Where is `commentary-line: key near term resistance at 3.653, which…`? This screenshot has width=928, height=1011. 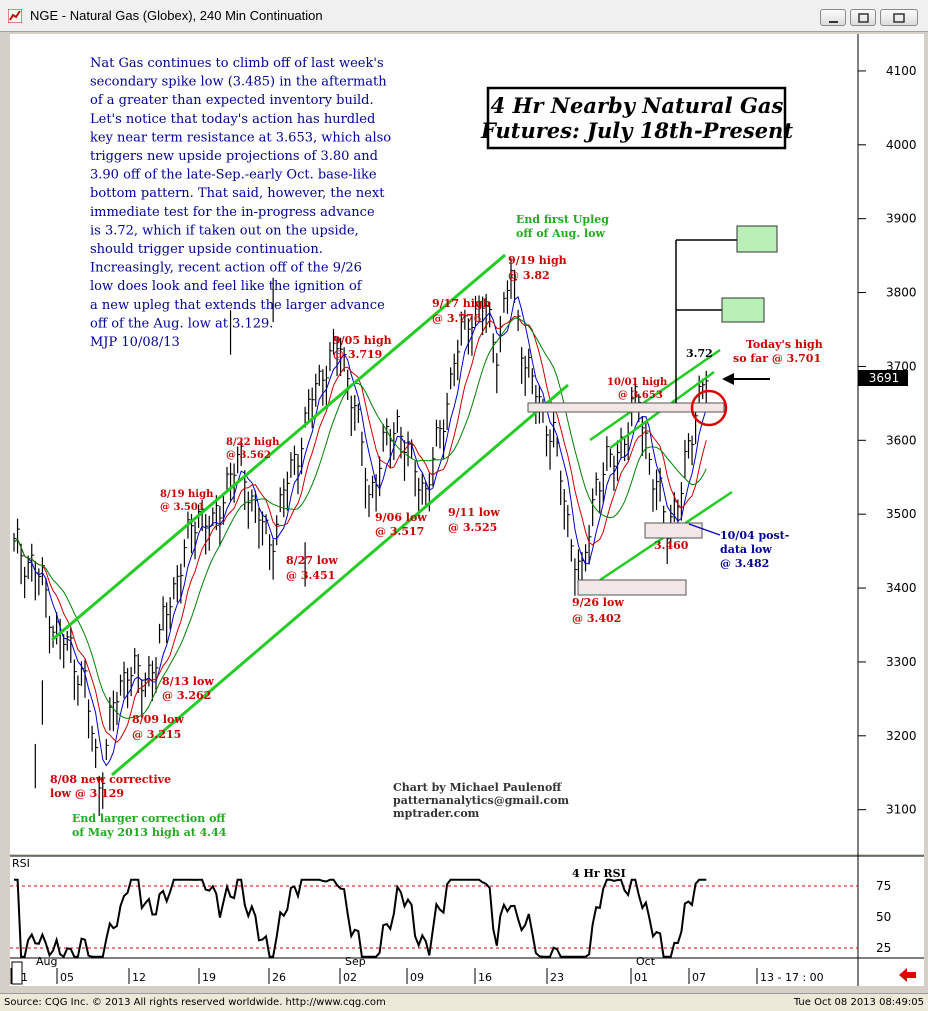 commentary-line: key near term resistance at 3.653, which… is located at coordinates (240, 137).